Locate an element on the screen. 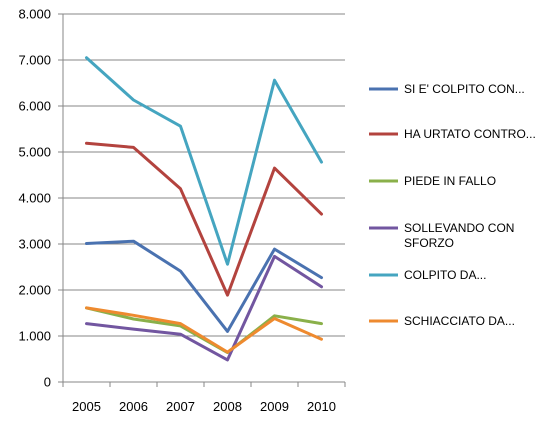 Image resolution: width=558 pixels, height=425 pixels. legend-label-line: SOLLEVANDO CON is located at coordinates (459, 228).